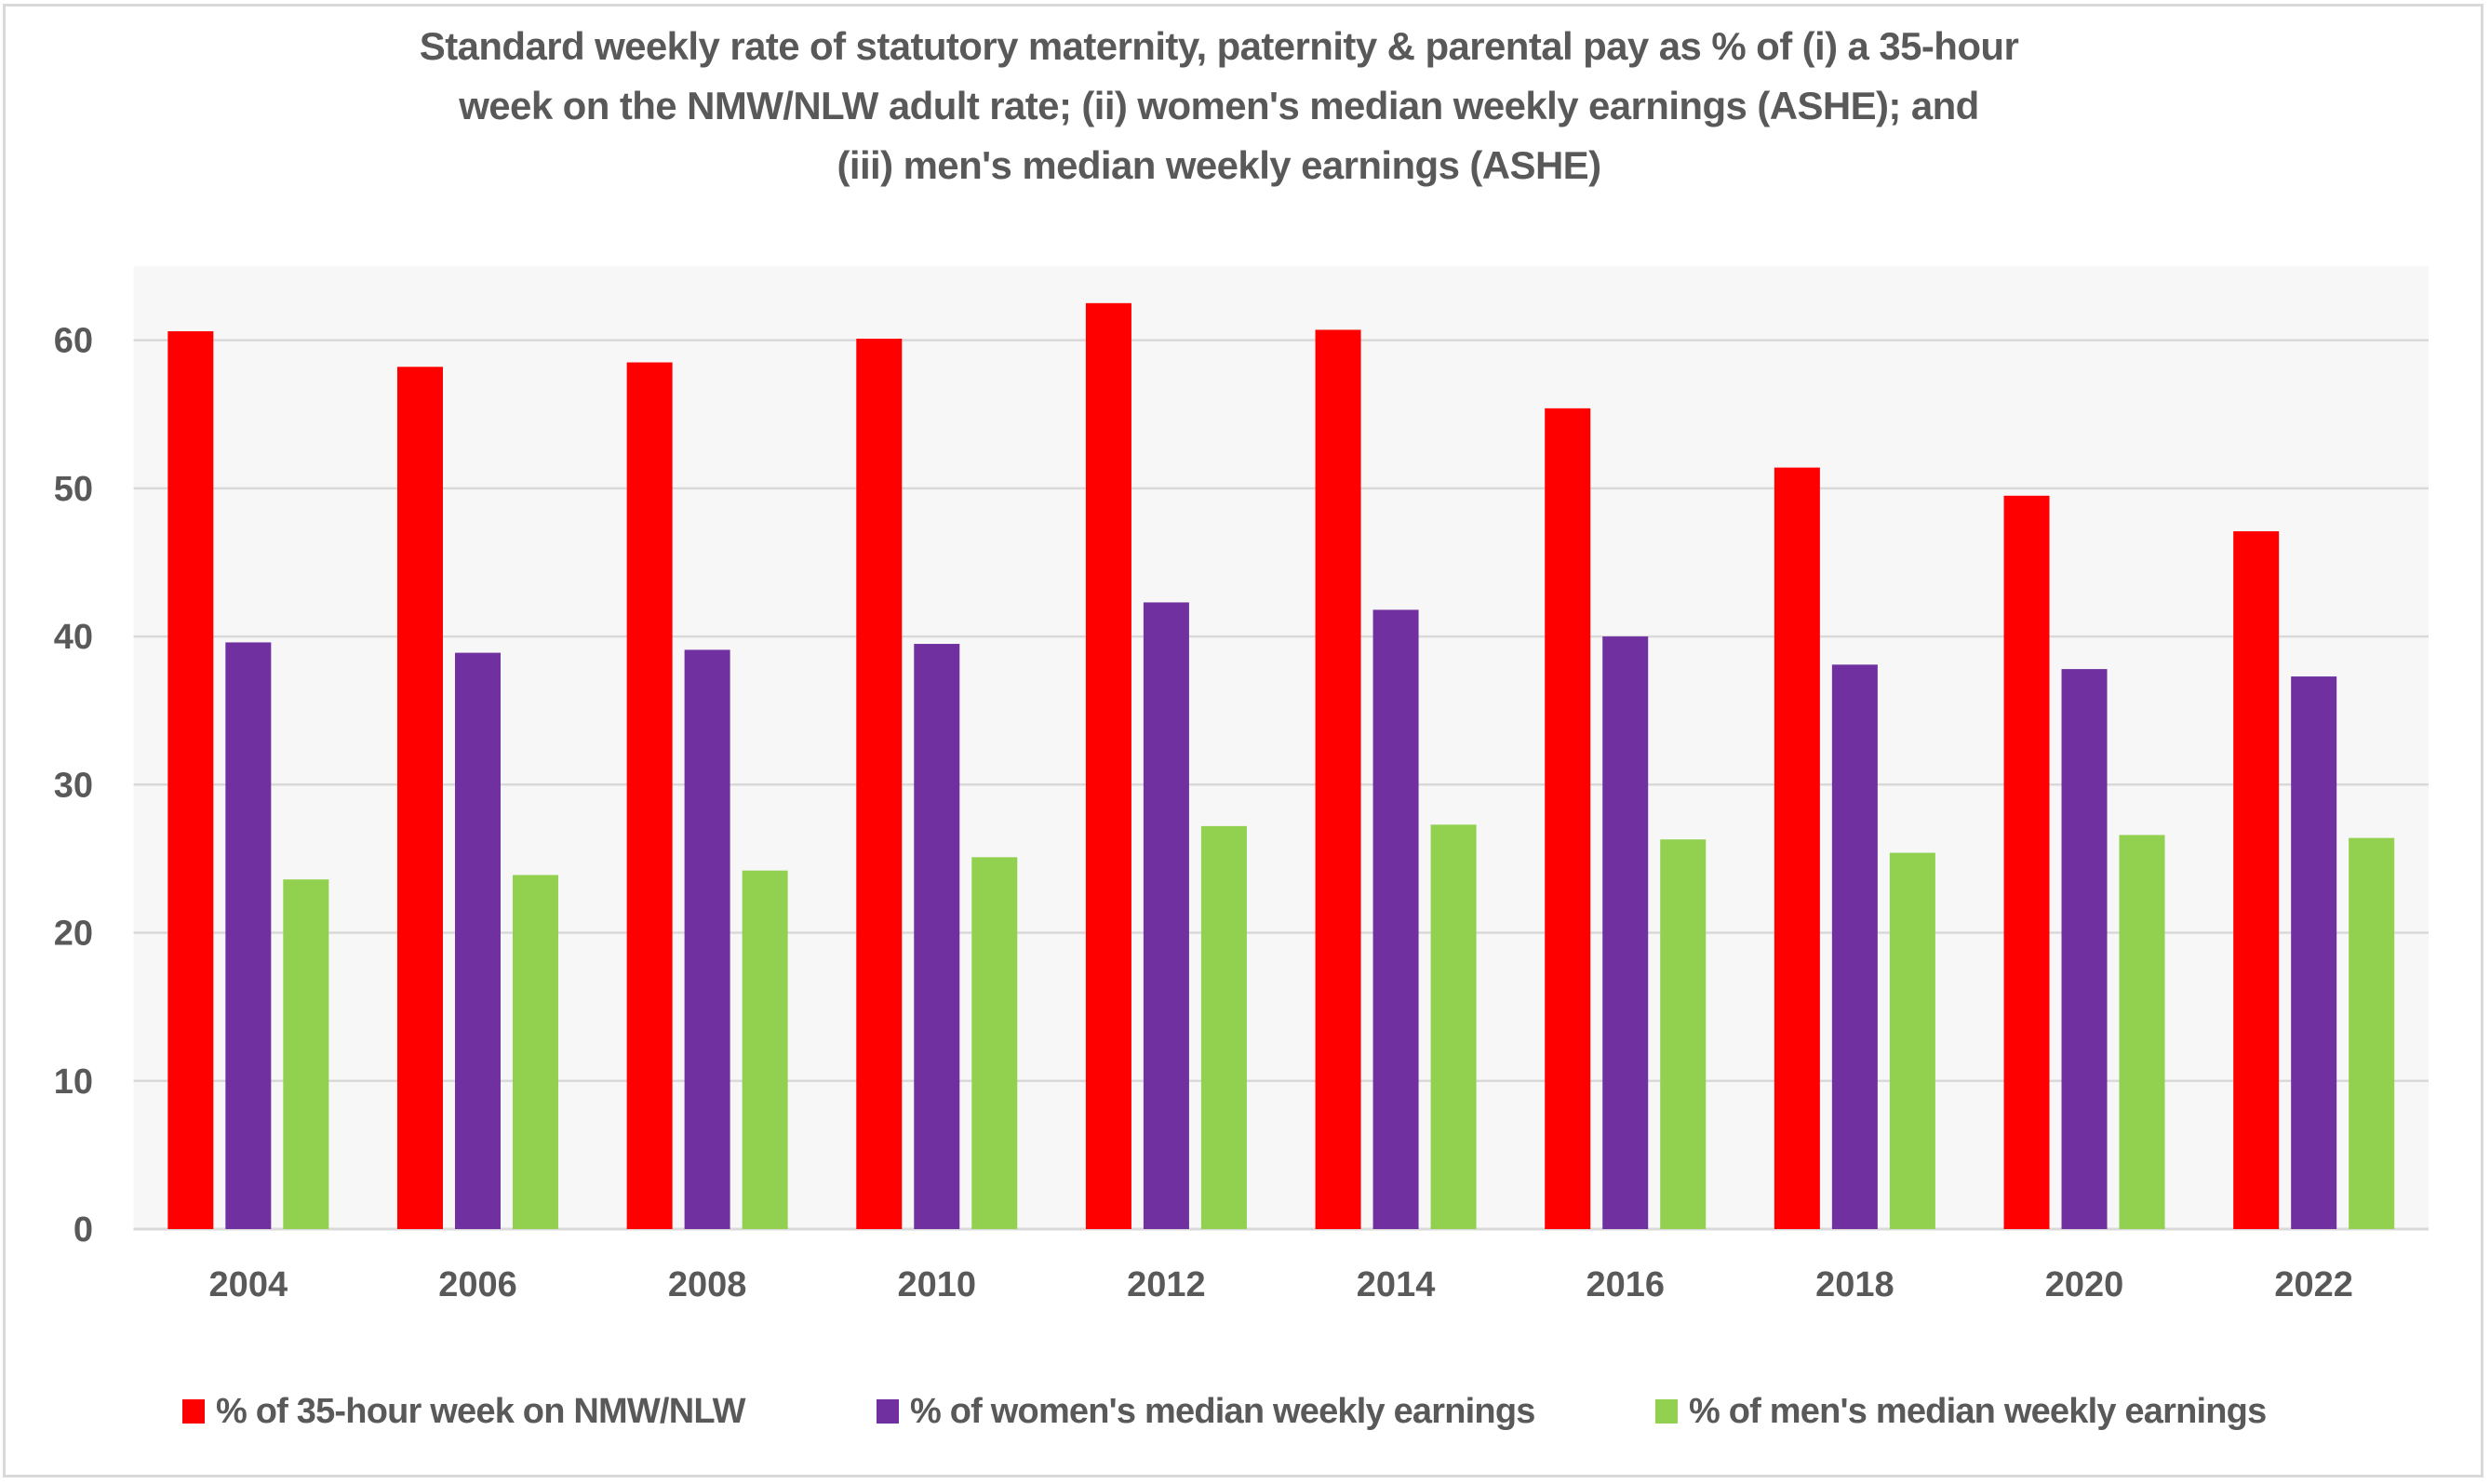  I want to click on y-axis-tick-labels: 0 10 20 30 40 50 60, so click(73, 786).